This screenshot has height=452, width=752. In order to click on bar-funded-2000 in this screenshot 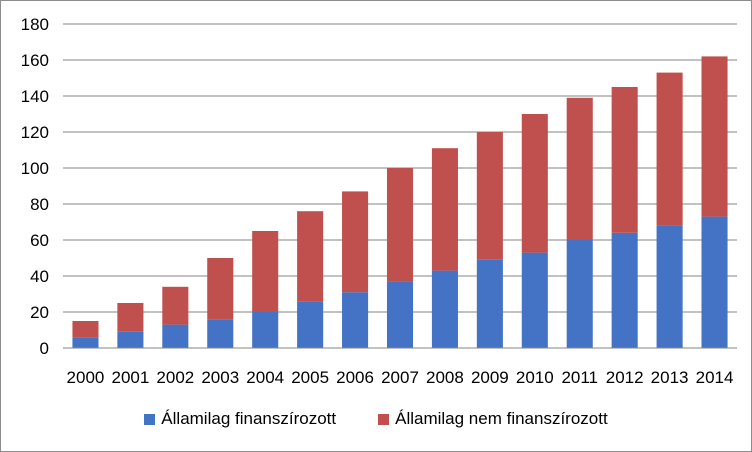, I will do `click(85, 342)`.